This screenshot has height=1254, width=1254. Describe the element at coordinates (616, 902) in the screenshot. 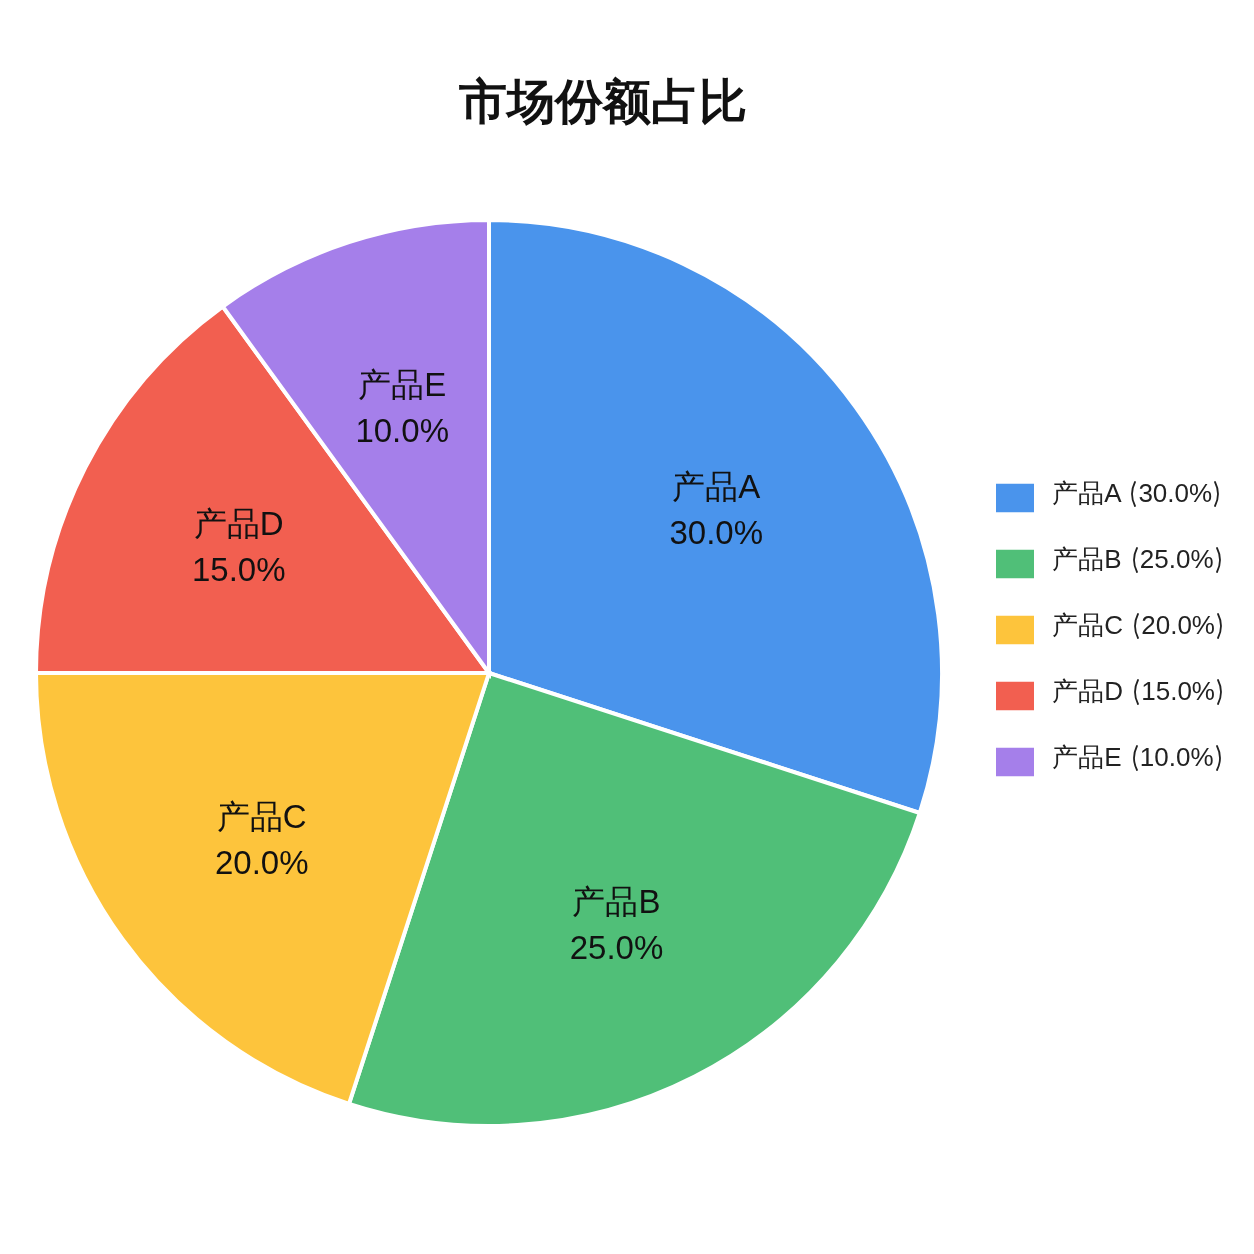

I see `slice-label: 产品B` at that location.